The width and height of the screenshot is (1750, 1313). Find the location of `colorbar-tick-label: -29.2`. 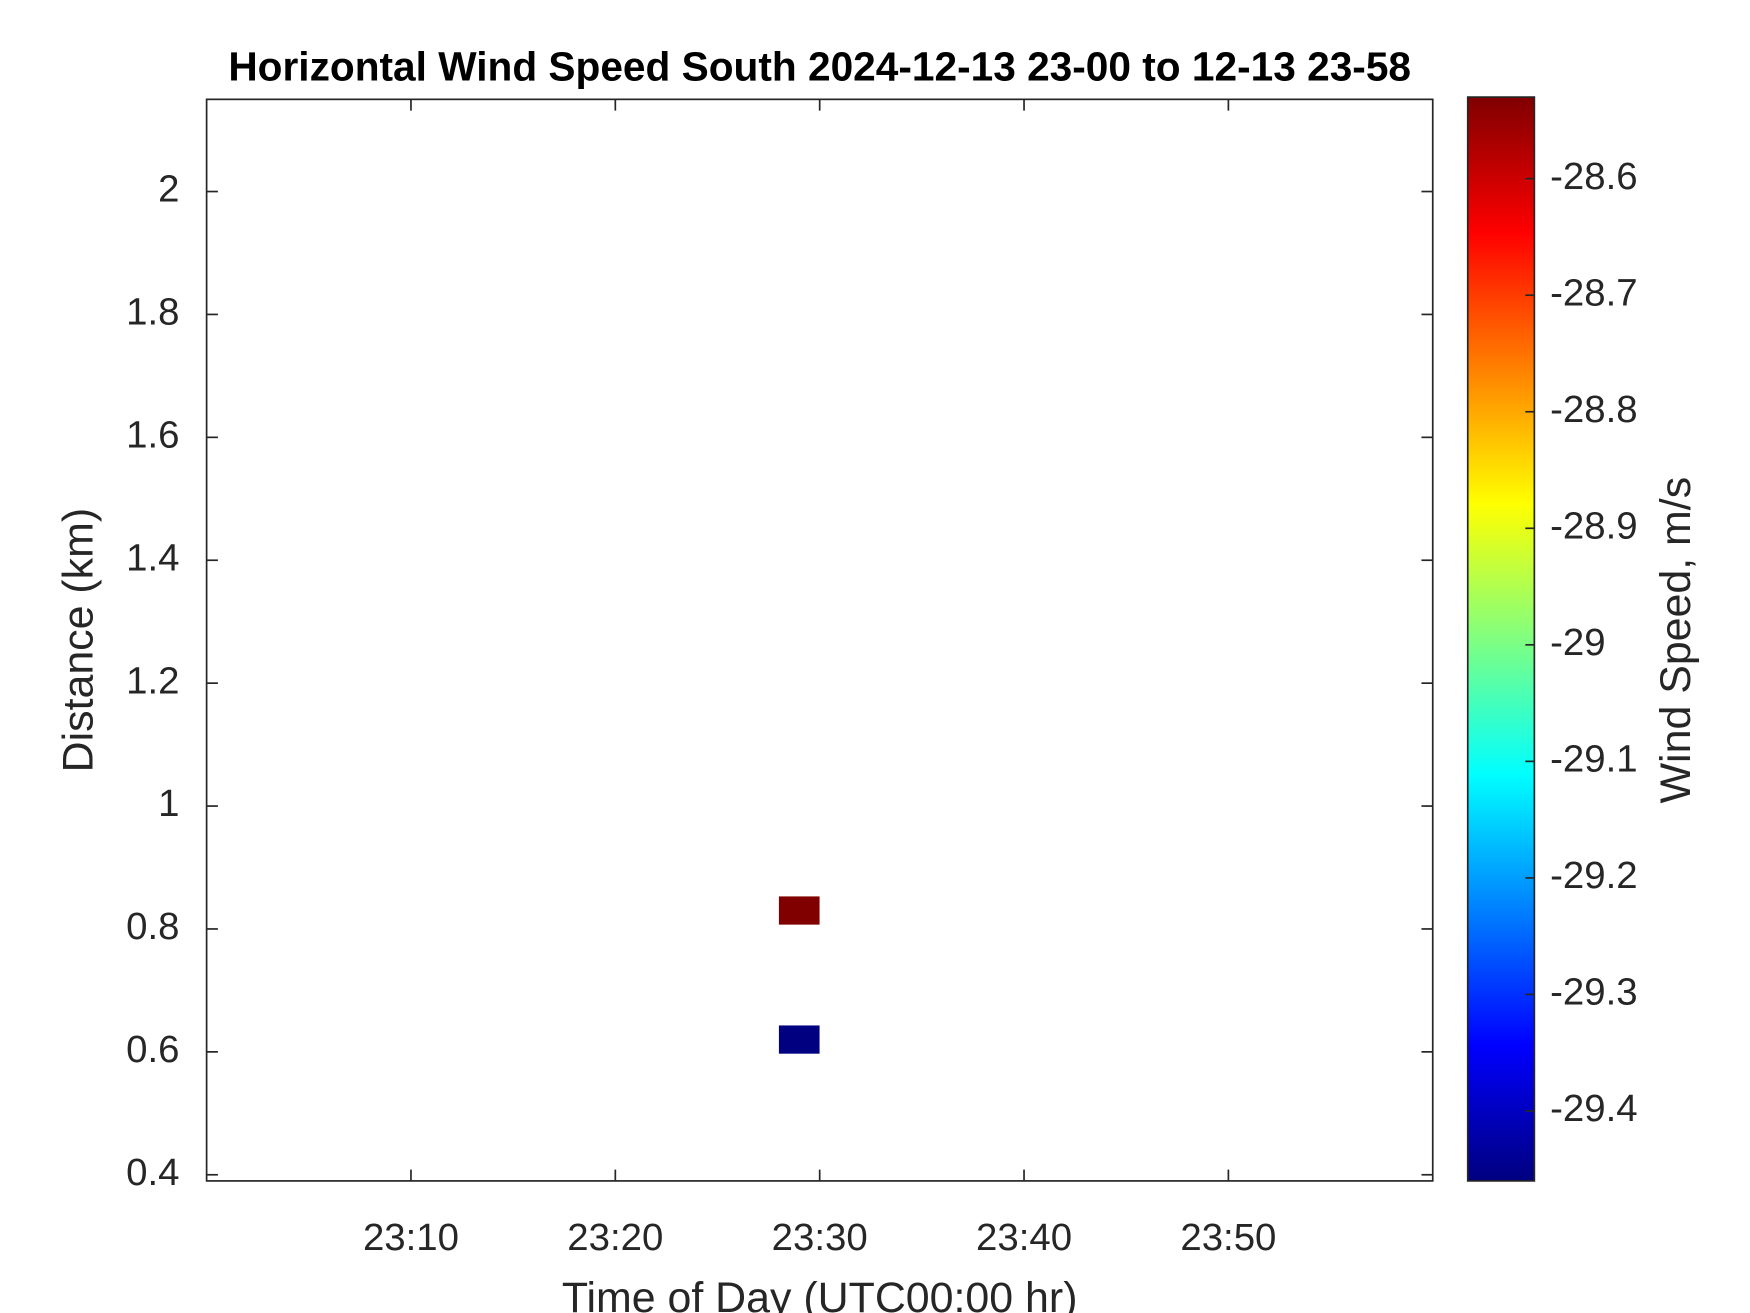

colorbar-tick-label: -29.2 is located at coordinates (1593, 875).